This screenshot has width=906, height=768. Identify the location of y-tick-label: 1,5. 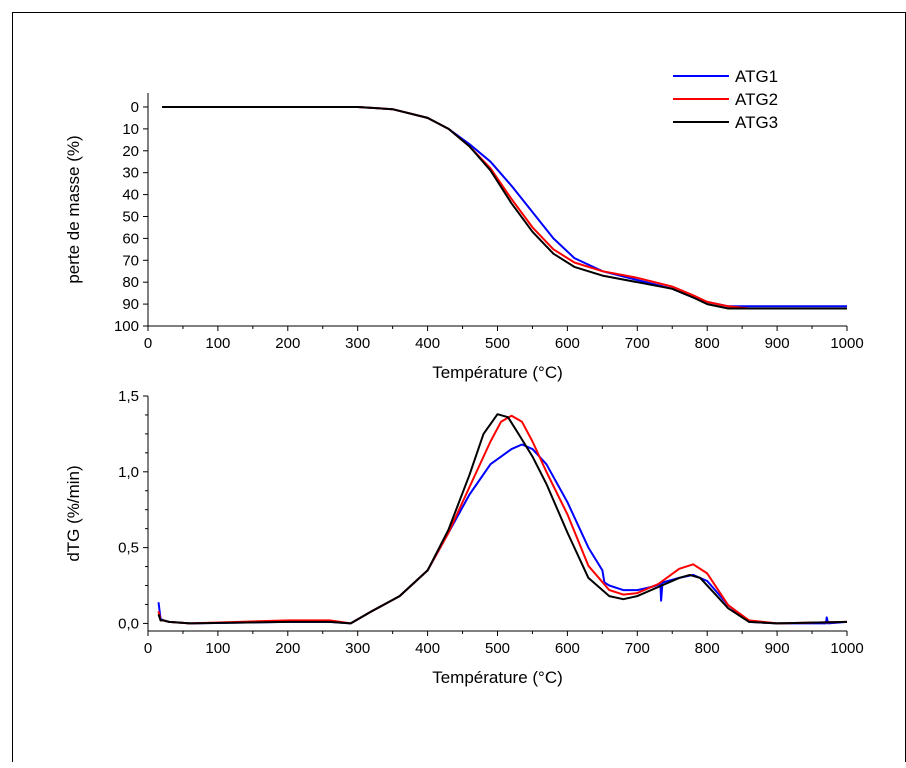
(128, 396).